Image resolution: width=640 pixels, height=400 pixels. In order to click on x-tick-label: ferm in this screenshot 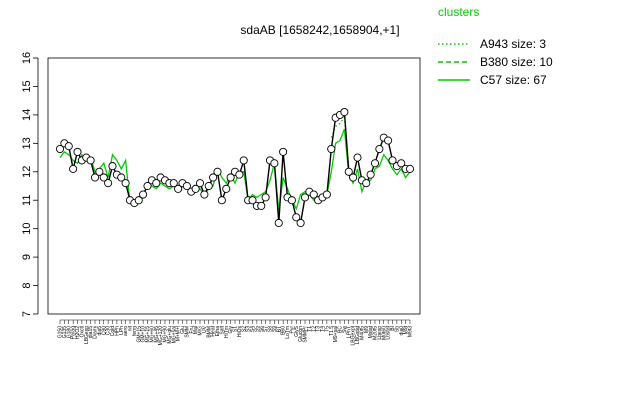, I will do `click(135, 331)`.